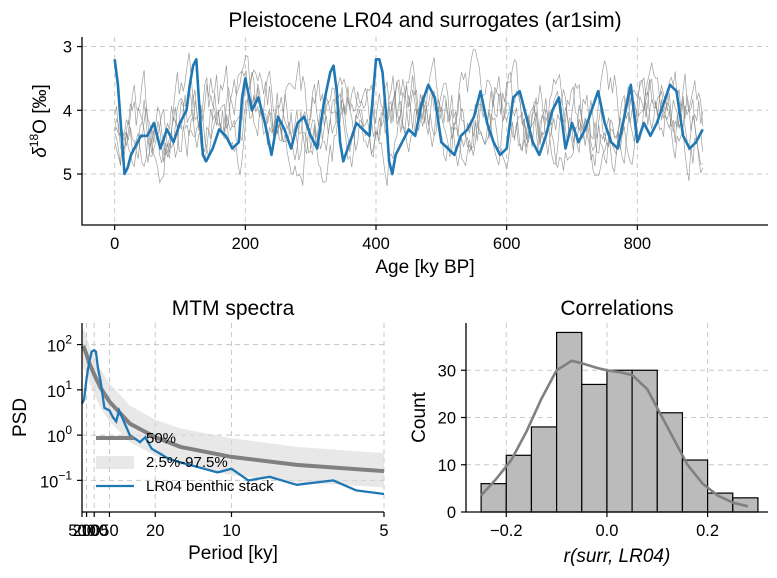 This screenshot has height=578, width=777. I want to click on legend-label-band: 2.5%-97.5%, so click(187, 462).